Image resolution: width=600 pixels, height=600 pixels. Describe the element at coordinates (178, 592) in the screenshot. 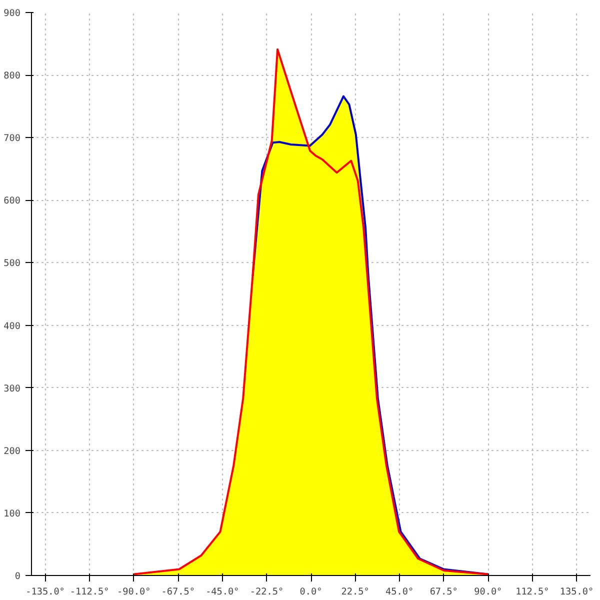

I see `x-tick-label: -67.5°` at that location.